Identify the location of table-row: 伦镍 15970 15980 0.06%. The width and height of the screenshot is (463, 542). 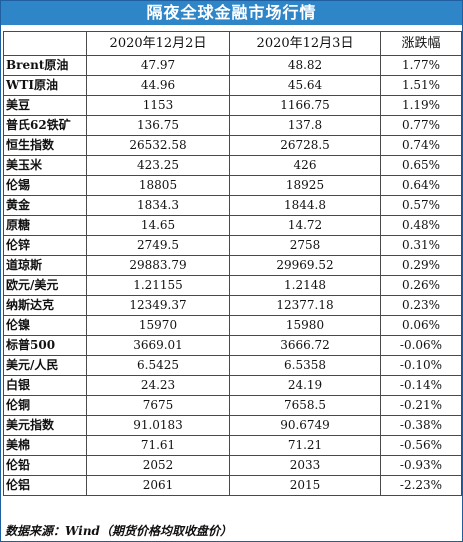
(232, 325).